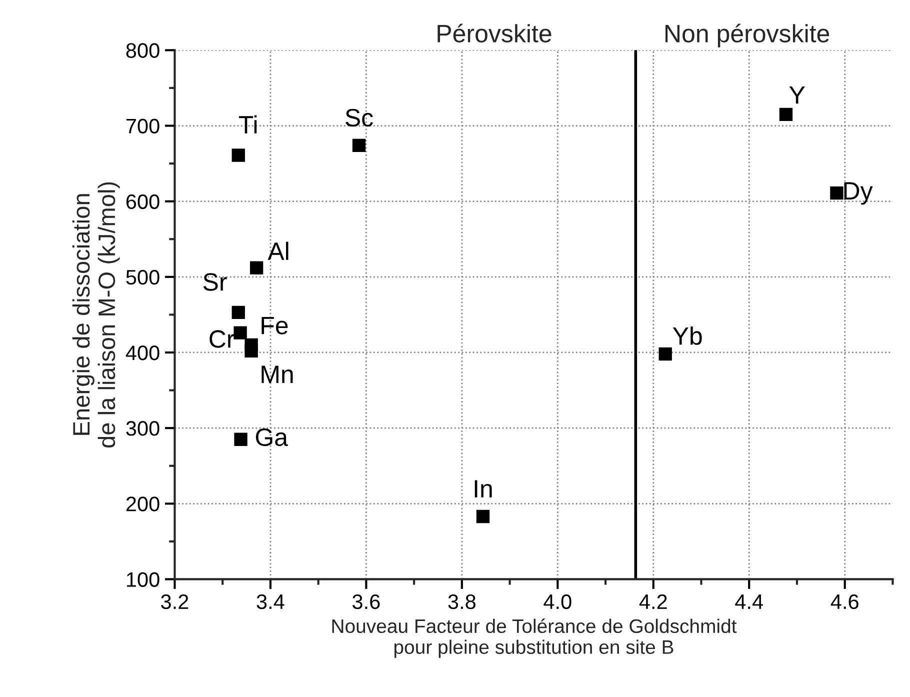  Describe the element at coordinates (143, 50) in the screenshot. I see `y-tick-label: 800` at that location.